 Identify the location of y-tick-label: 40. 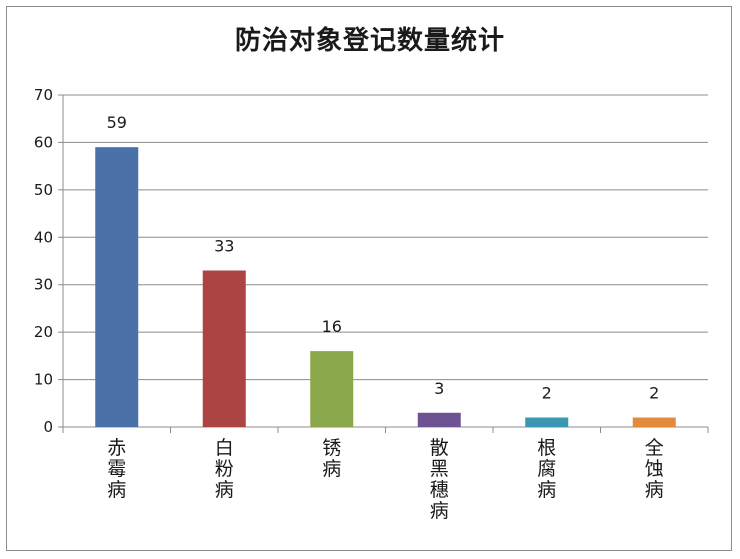
(43, 237).